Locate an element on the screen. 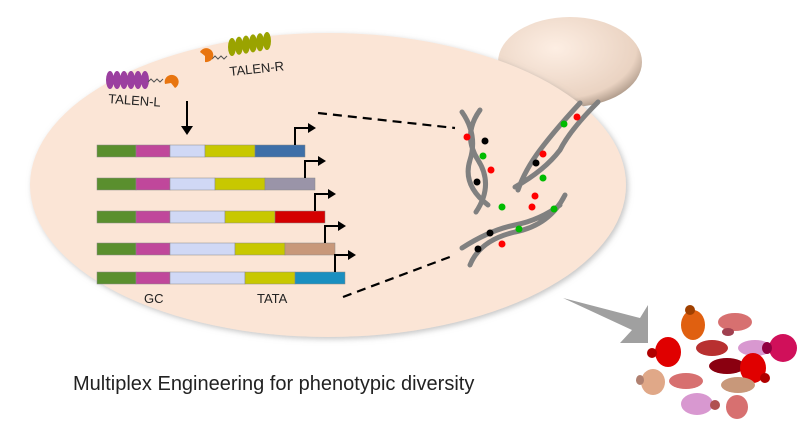 The image size is (800, 431). talen-l-label: TALEN-L is located at coordinates (134, 100).